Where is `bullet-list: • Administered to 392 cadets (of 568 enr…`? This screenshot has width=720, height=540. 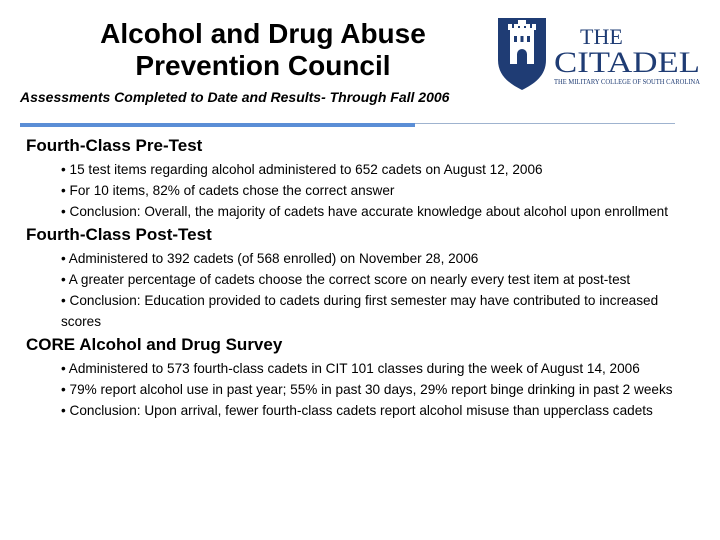
bullet-list: • Administered to 392 cadets (of 568 enr… is located at coordinates (378, 290).